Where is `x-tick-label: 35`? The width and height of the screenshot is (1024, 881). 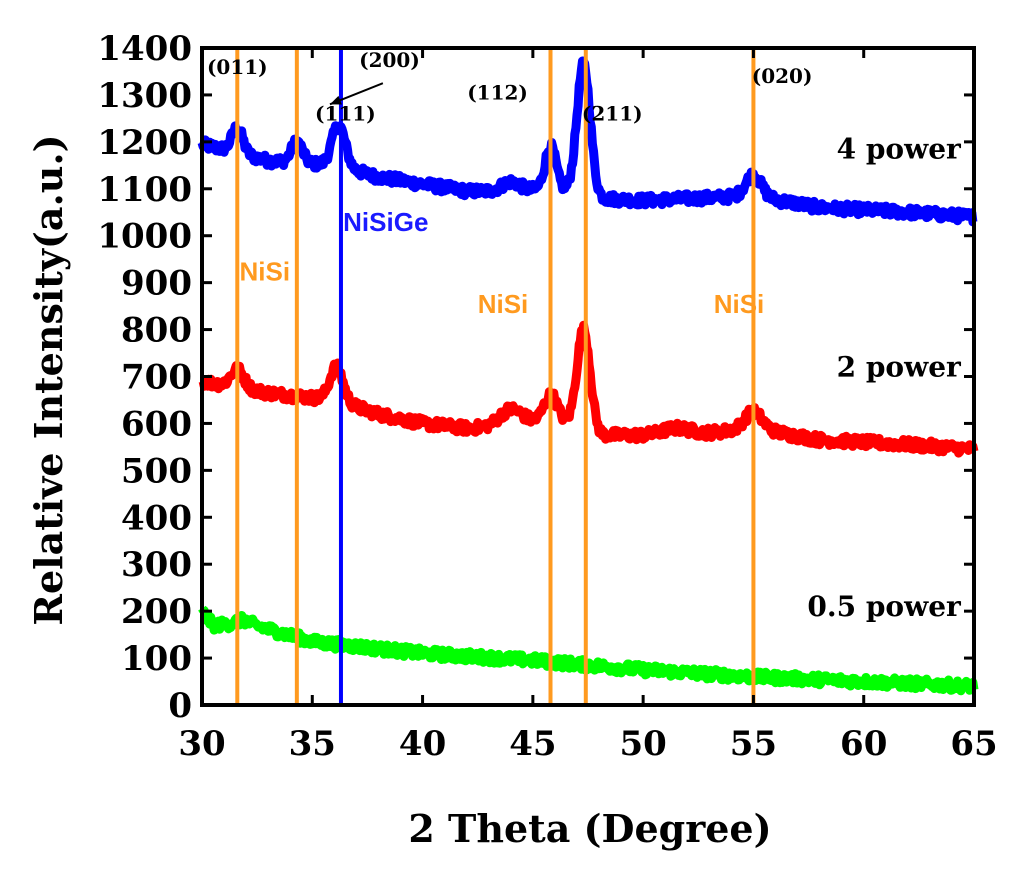
x-tick-label: 35 is located at coordinates (312, 744).